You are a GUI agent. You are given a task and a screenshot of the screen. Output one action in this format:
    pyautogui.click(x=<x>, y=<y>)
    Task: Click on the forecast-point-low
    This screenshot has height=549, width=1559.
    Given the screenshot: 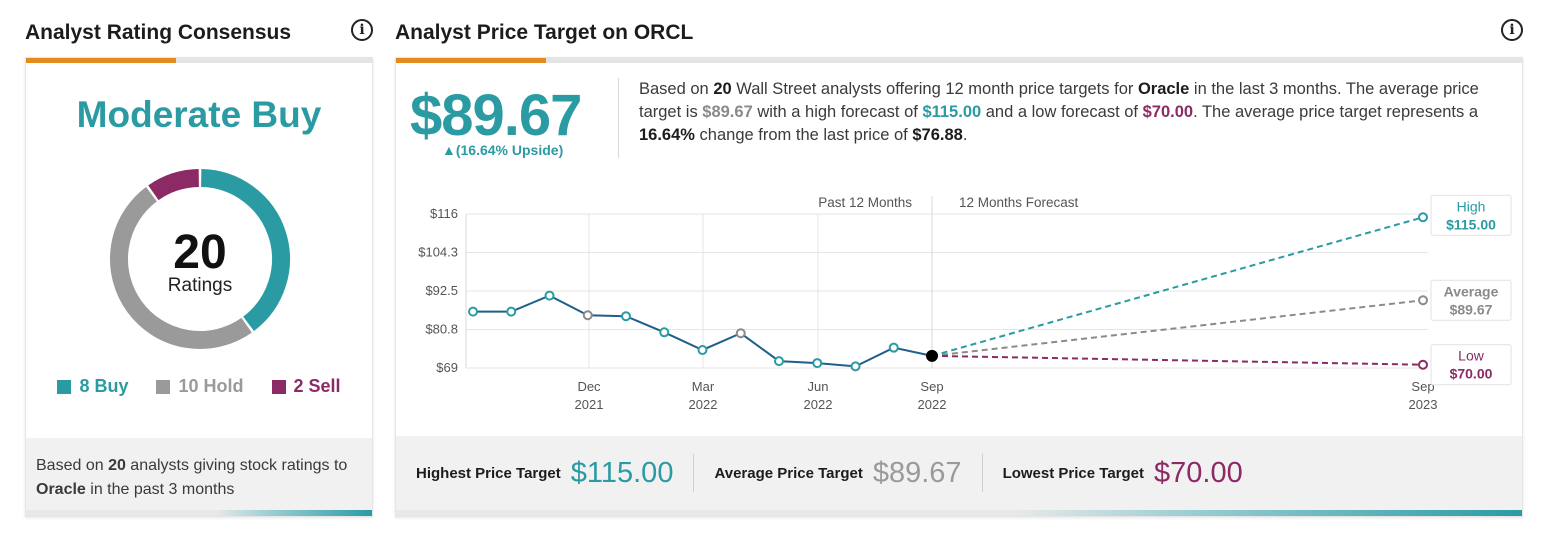 What is the action you would take?
    pyautogui.click(x=1423, y=364)
    